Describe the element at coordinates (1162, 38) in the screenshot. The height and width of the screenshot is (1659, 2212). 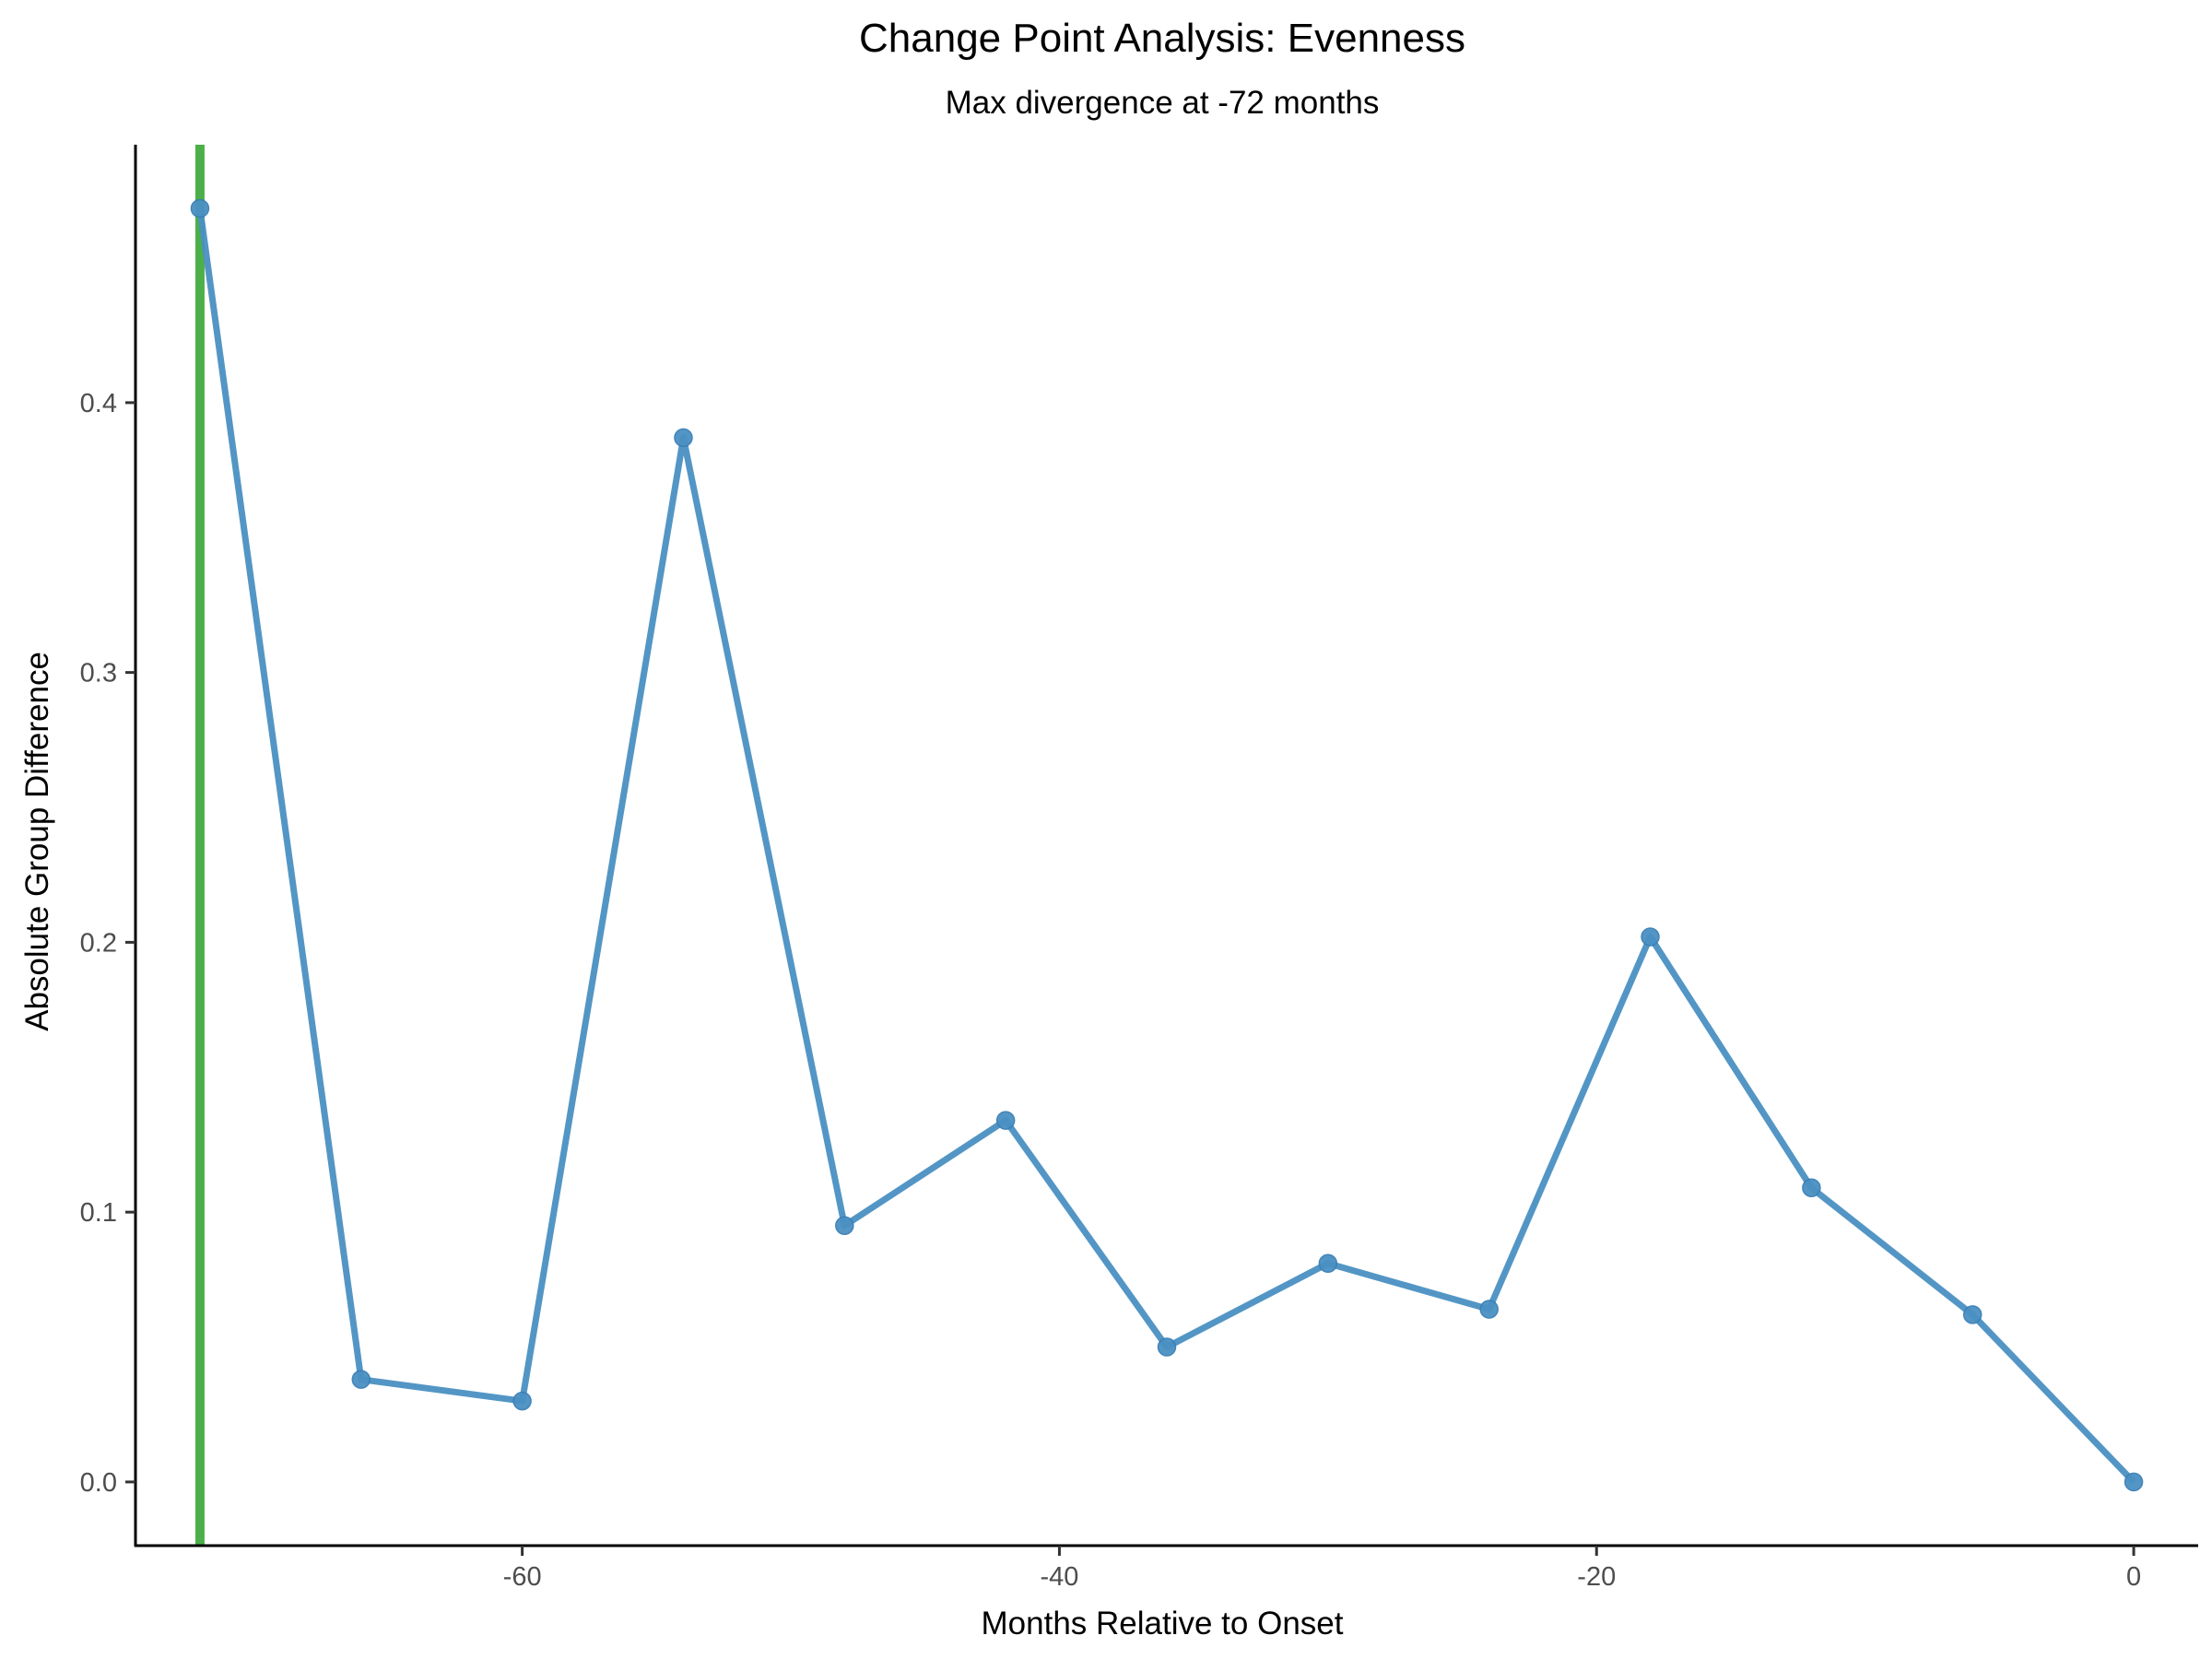
I see `chart-title: Change Point Analysis: Evenness` at that location.